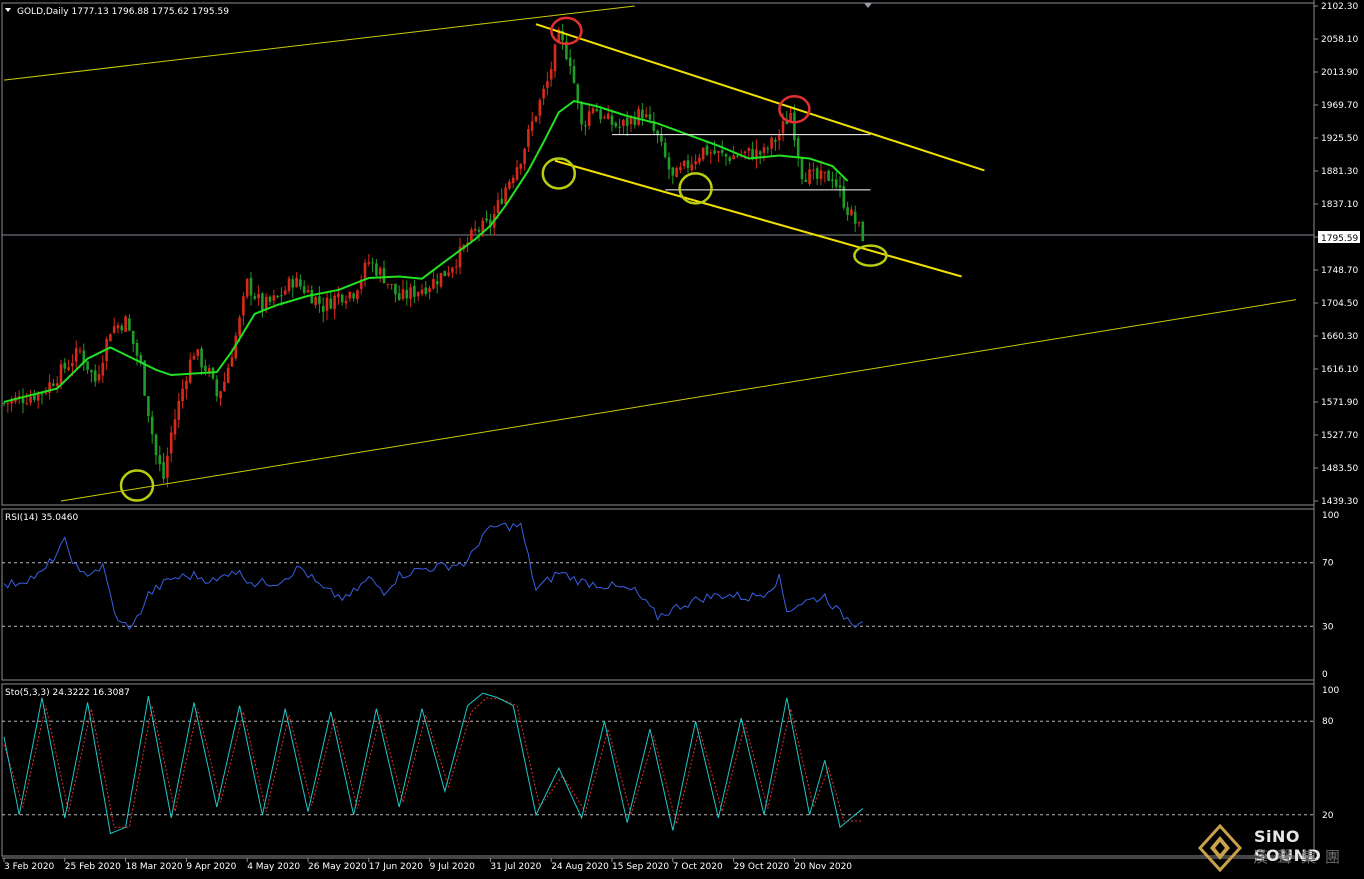 The width and height of the screenshot is (1364, 879). Describe the element at coordinates (868, 5) in the screenshot. I see `chart-shift-marker-icon` at that location.